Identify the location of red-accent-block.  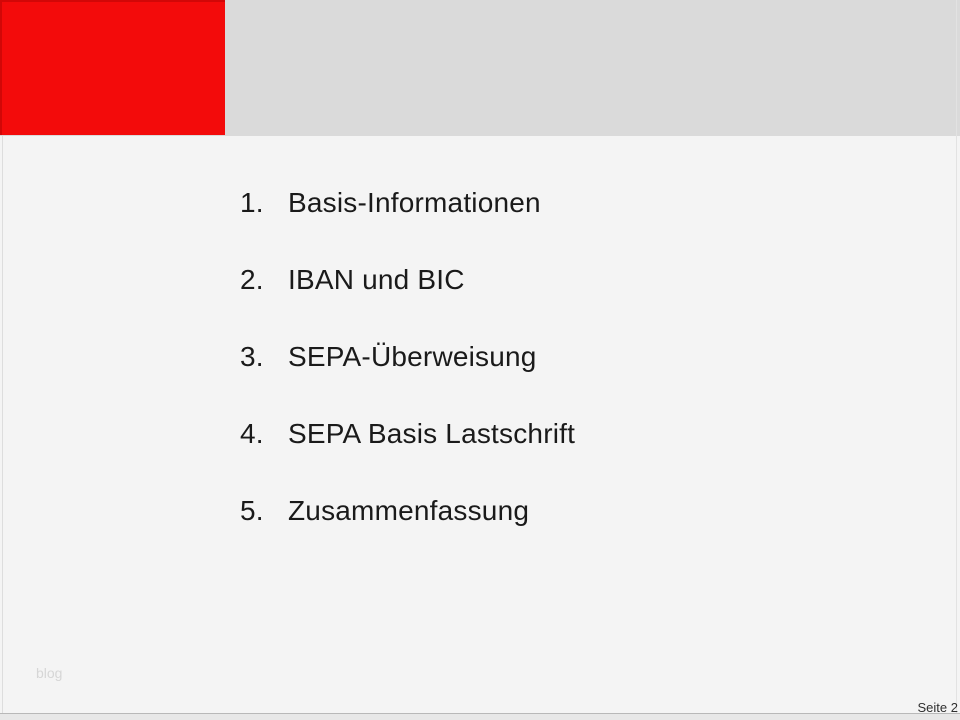
(112, 67).